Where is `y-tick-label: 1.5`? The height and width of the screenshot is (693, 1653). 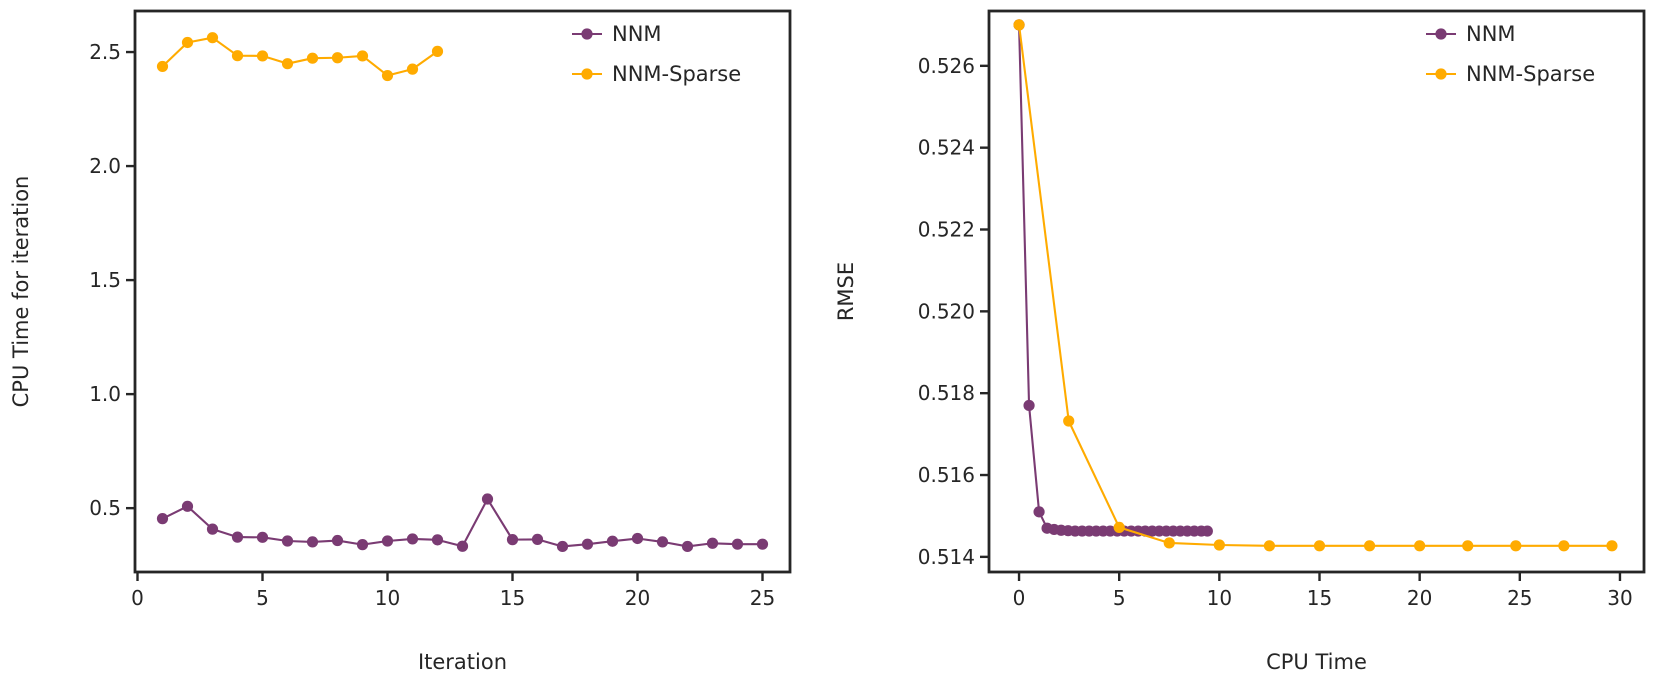
y-tick-label: 1.5 is located at coordinates (105, 280).